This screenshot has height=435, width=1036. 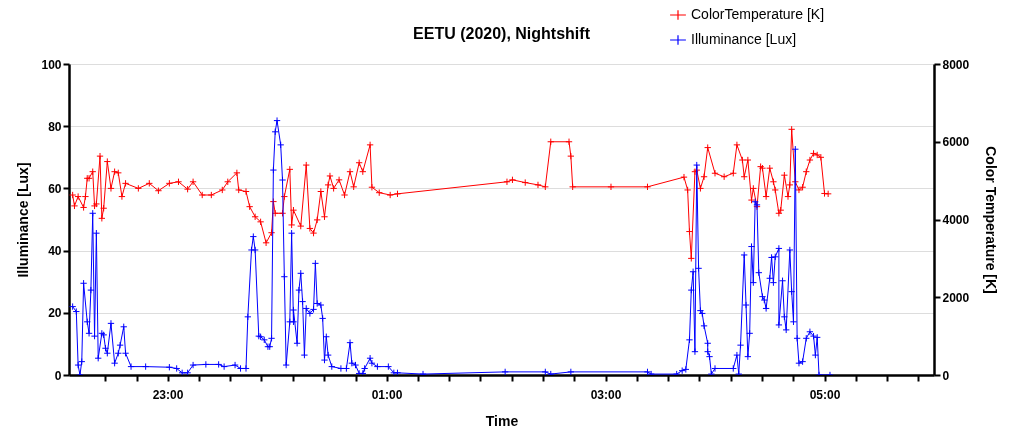 What do you see at coordinates (55, 313) in the screenshot?
I see `y-tick-label: 20` at bounding box center [55, 313].